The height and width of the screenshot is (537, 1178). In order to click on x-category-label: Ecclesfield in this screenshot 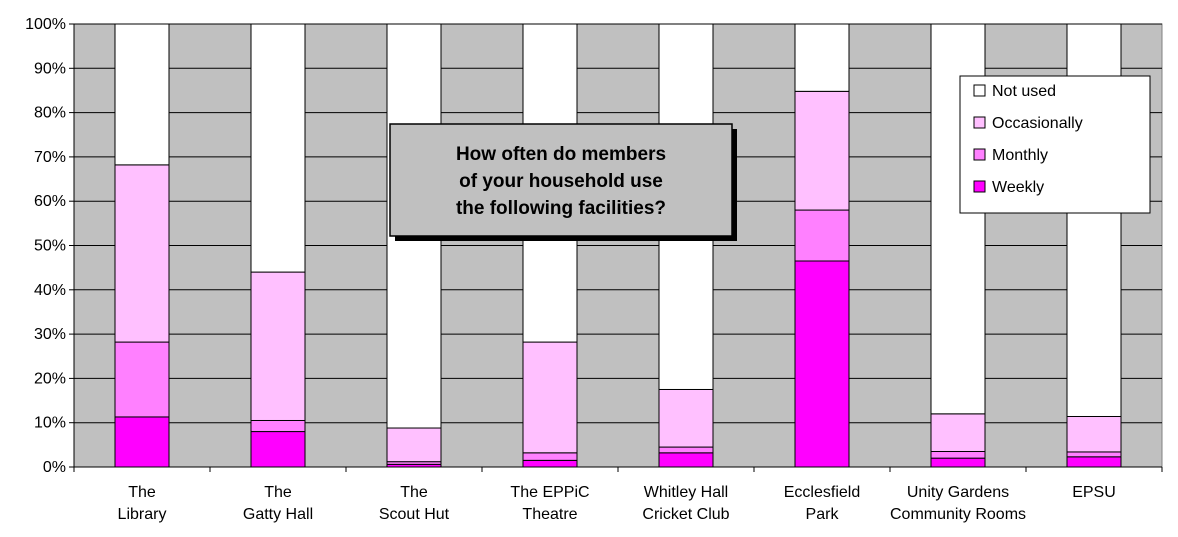, I will do `click(822, 492)`.